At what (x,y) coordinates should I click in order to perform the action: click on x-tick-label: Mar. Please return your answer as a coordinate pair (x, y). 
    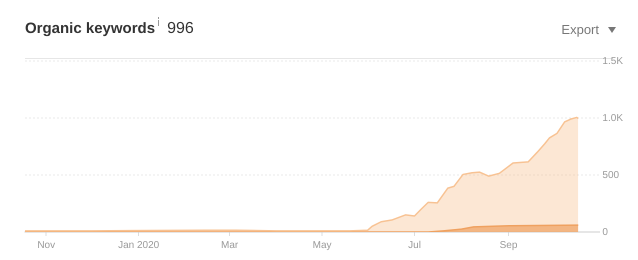
    Looking at the image, I should click on (229, 245).